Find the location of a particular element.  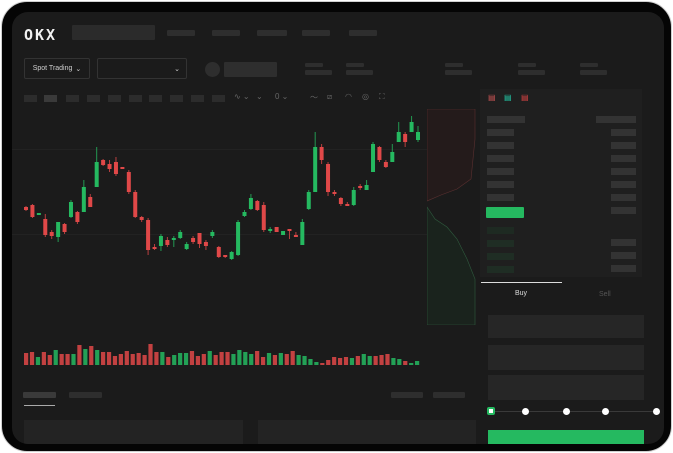

tab-open-orders is located at coordinates (39, 395).